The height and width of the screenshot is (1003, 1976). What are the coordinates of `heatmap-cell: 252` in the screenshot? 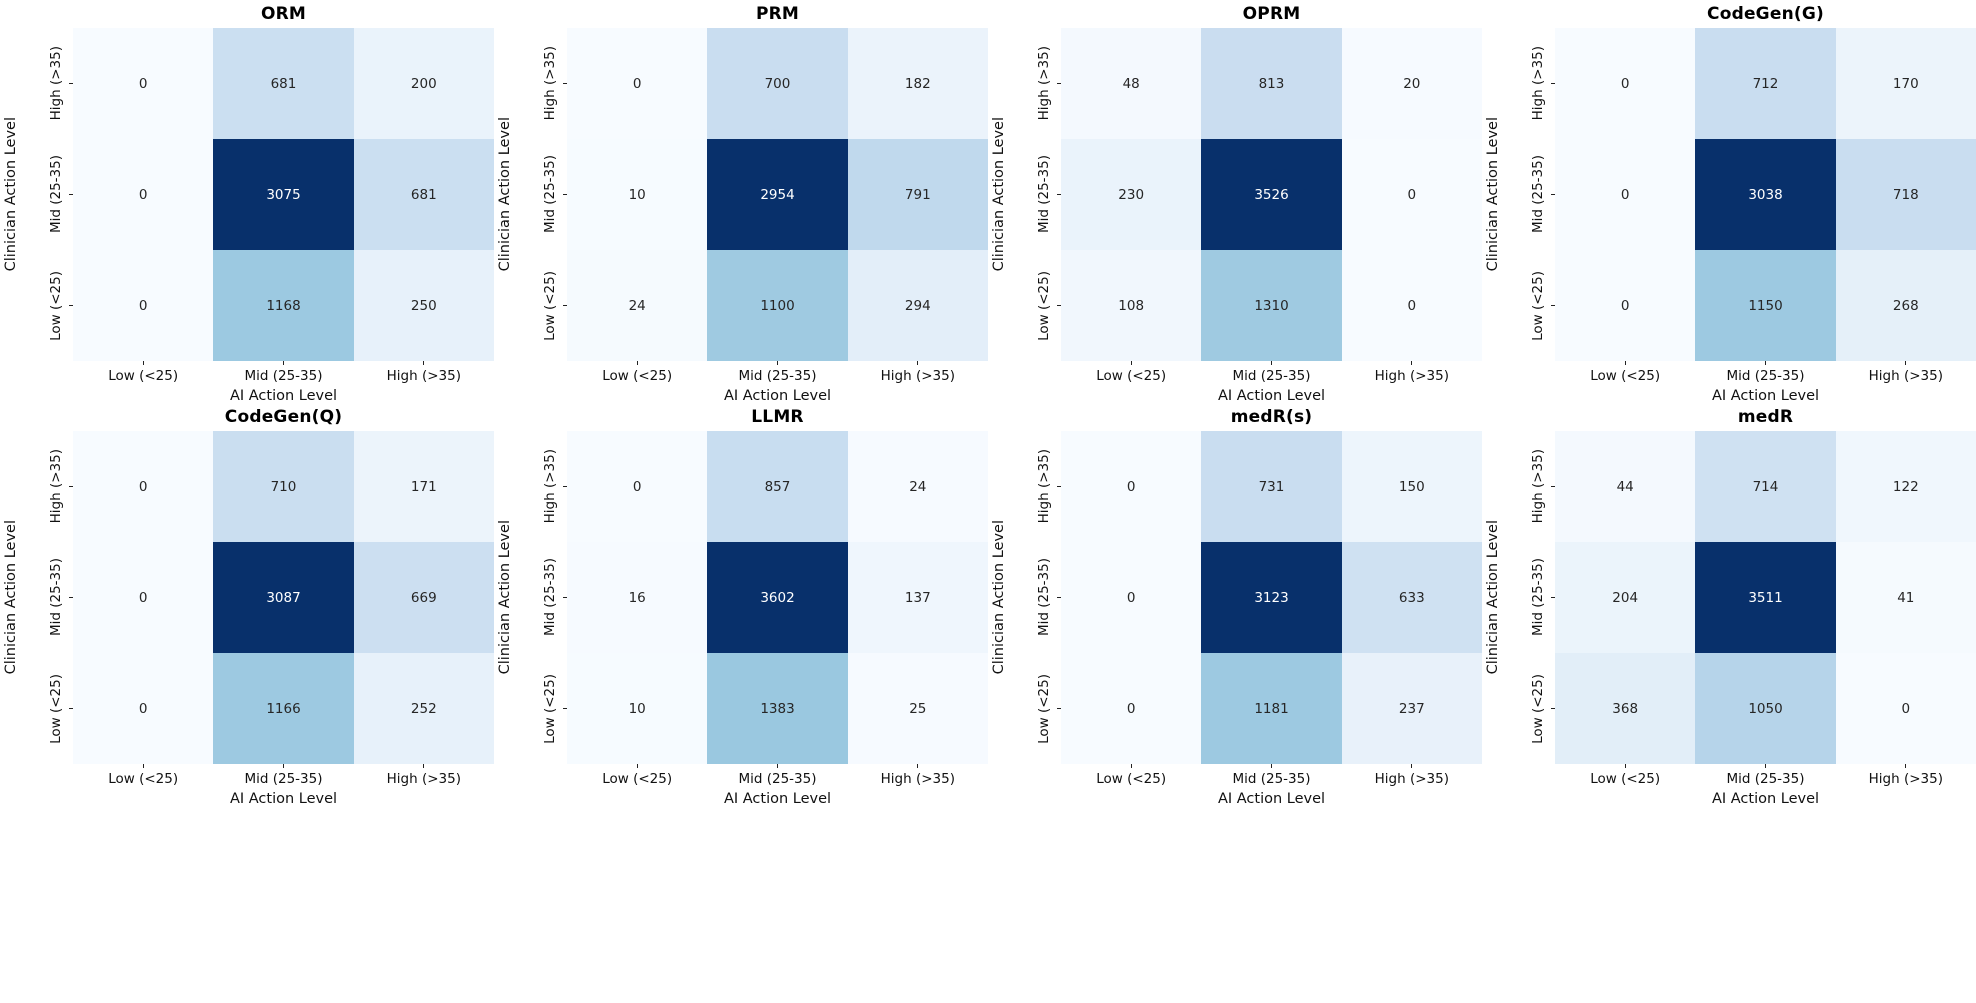 It's located at (423, 708).